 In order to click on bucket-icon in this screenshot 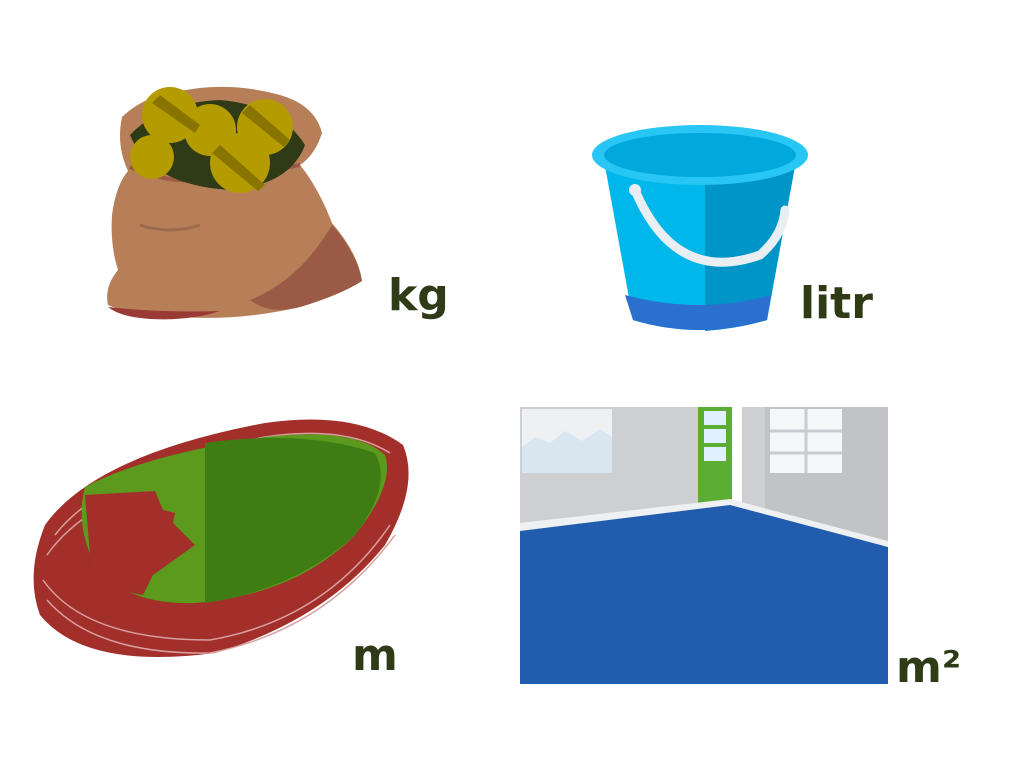, I will do `click(700, 228)`.